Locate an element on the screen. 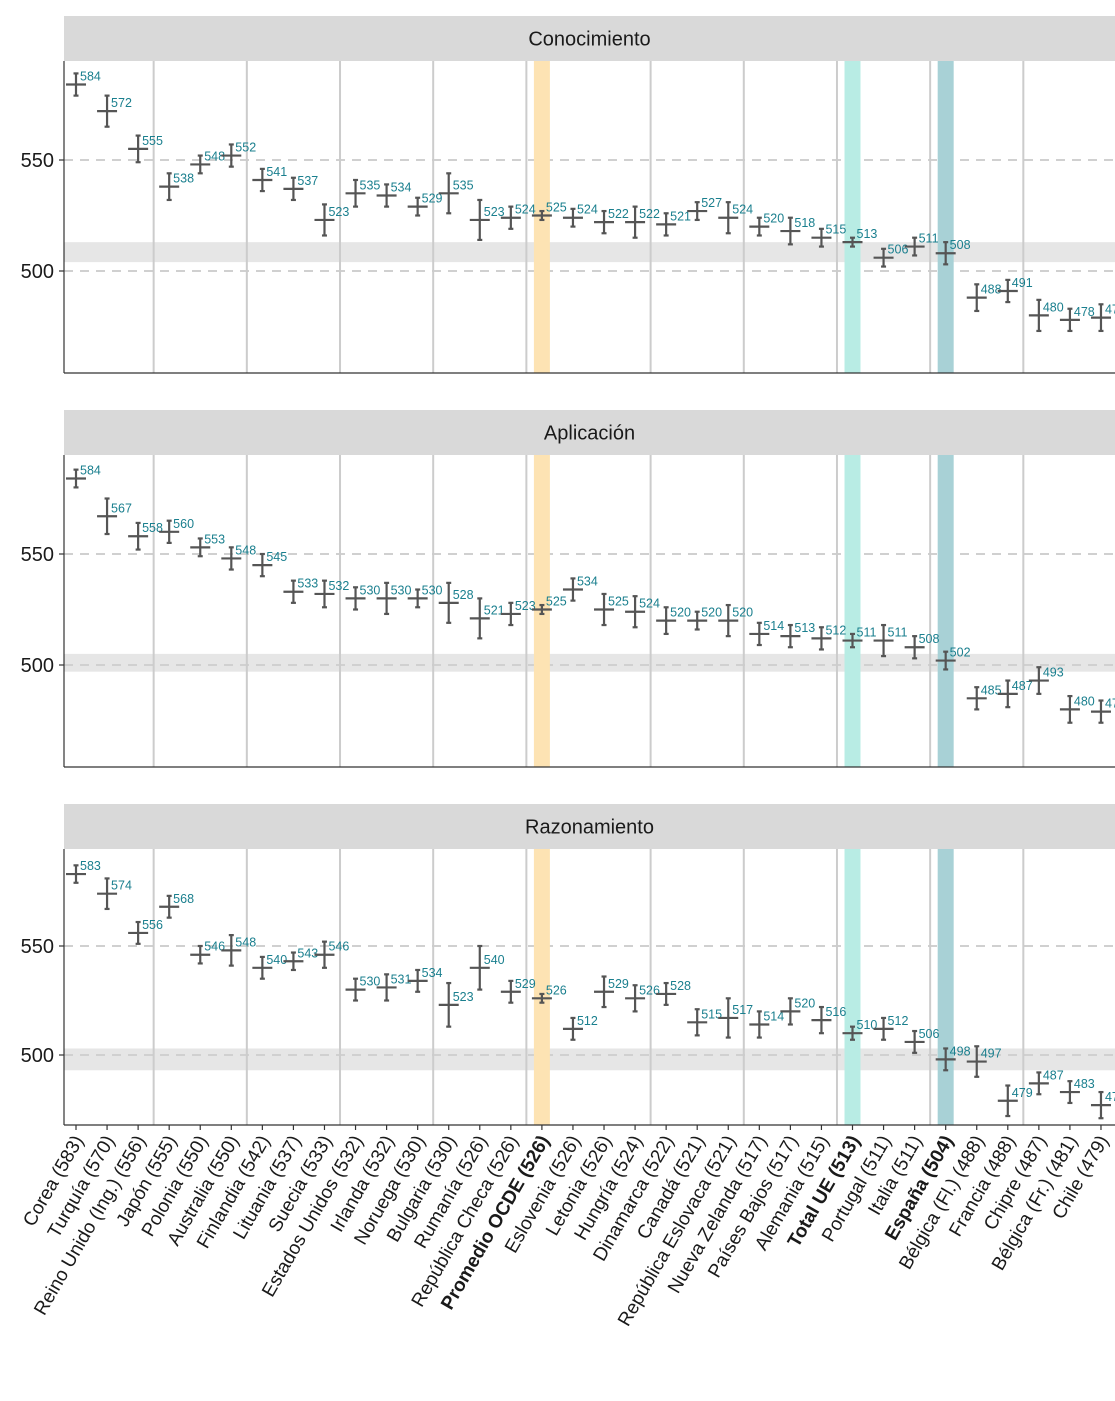  data-label: 520 is located at coordinates (742, 613).